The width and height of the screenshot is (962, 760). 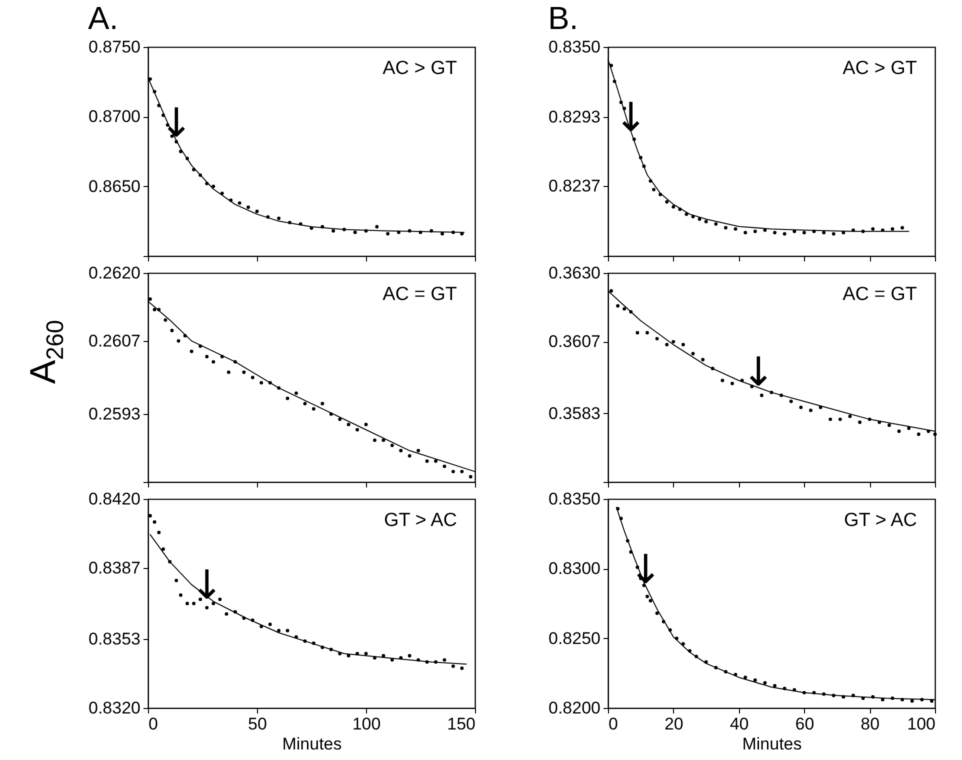 I want to click on y-tick-label: 0.2593, so click(x=114, y=414).